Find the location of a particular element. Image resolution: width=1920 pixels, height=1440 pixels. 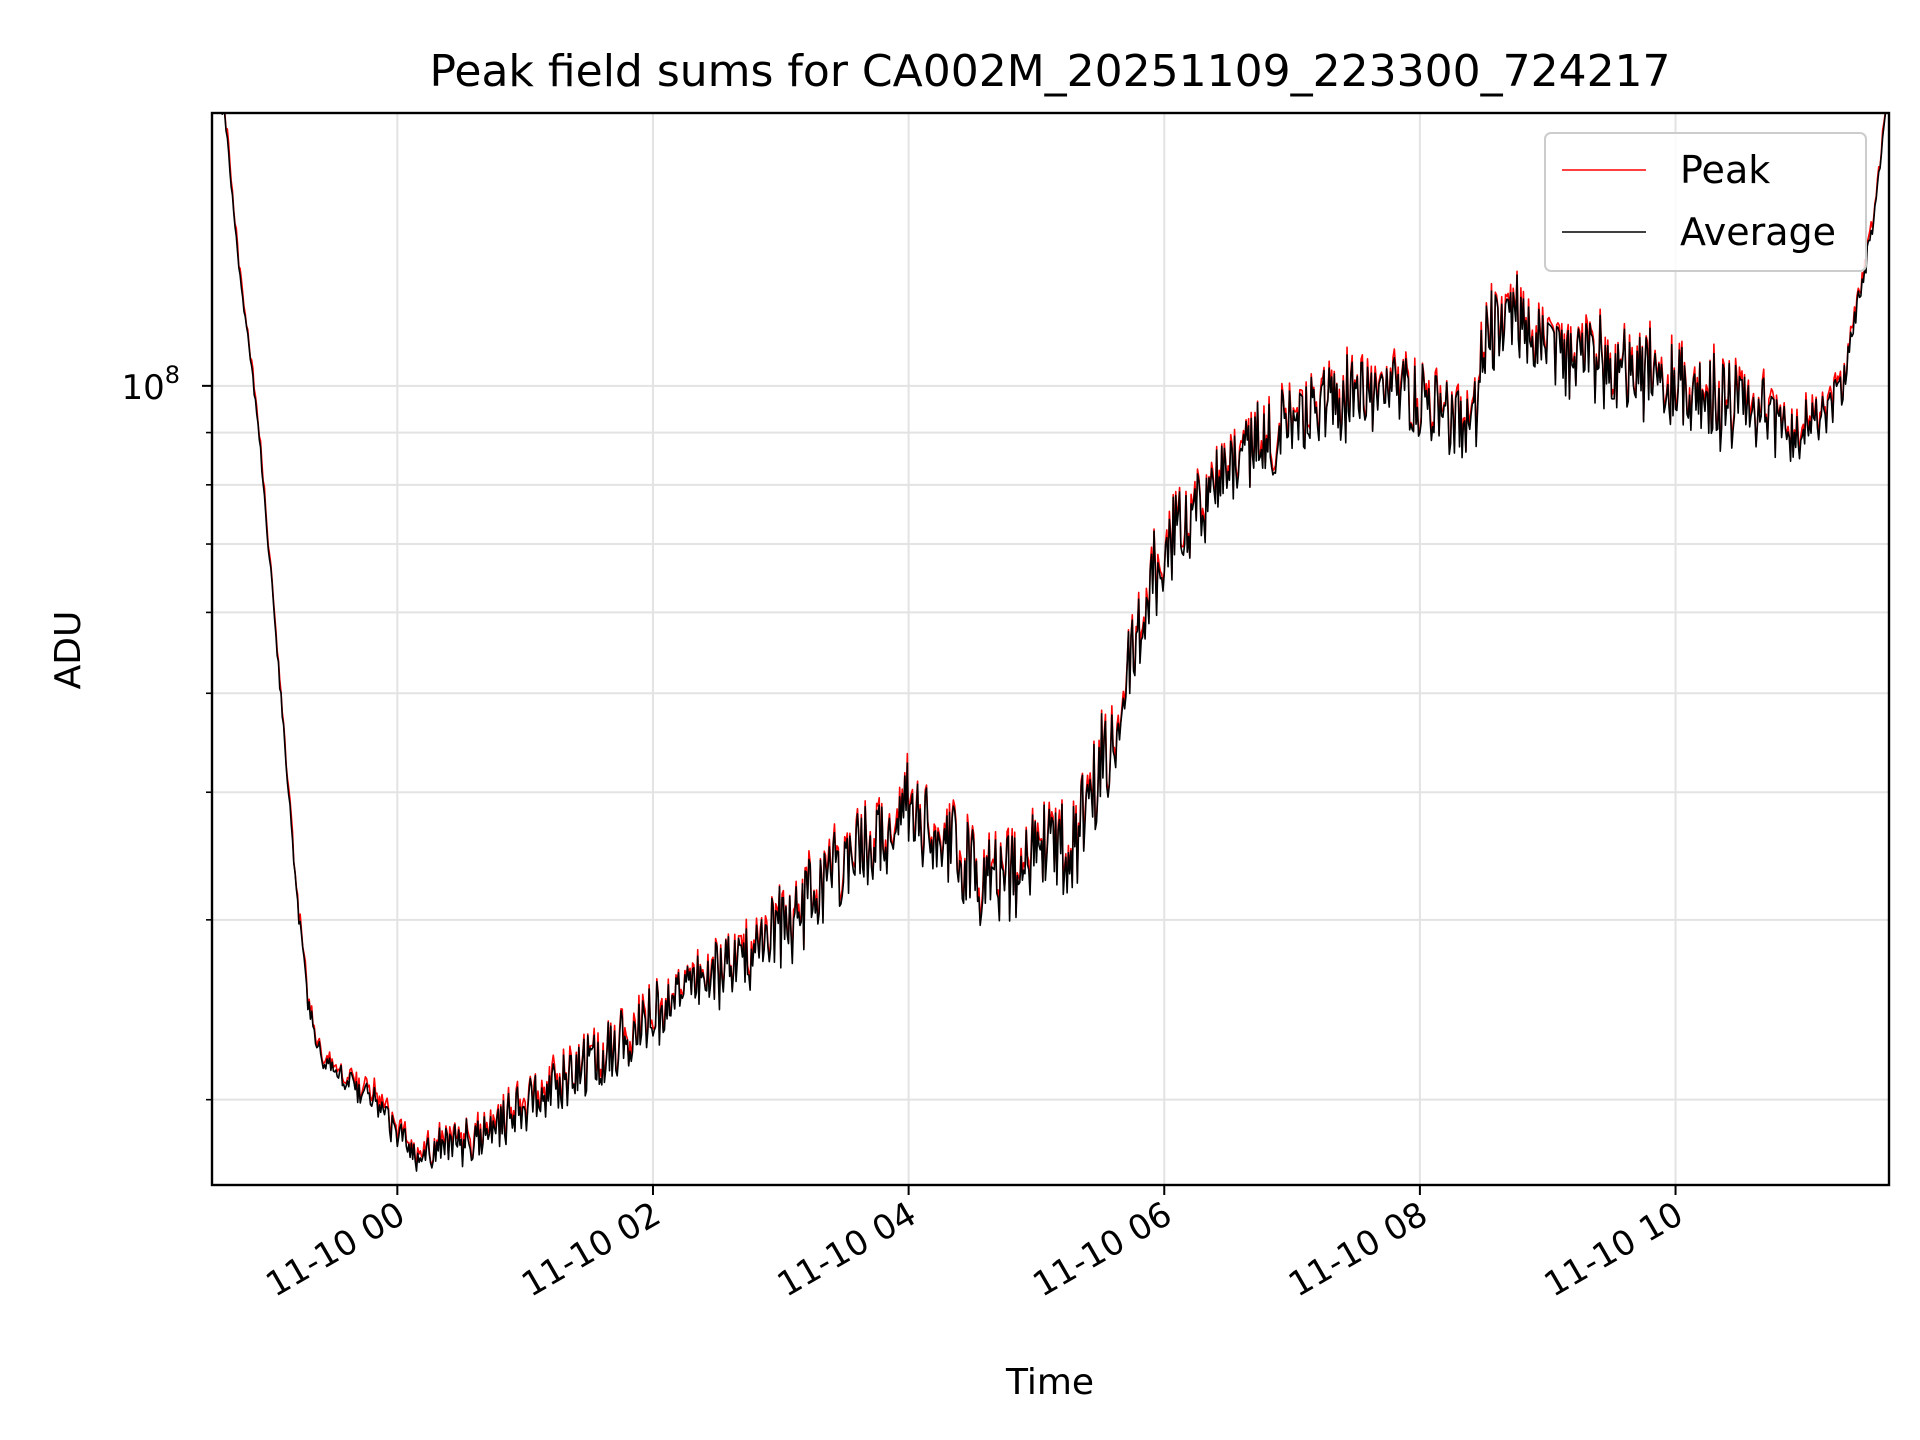

y-tick-label: 108 is located at coordinates (150, 384).